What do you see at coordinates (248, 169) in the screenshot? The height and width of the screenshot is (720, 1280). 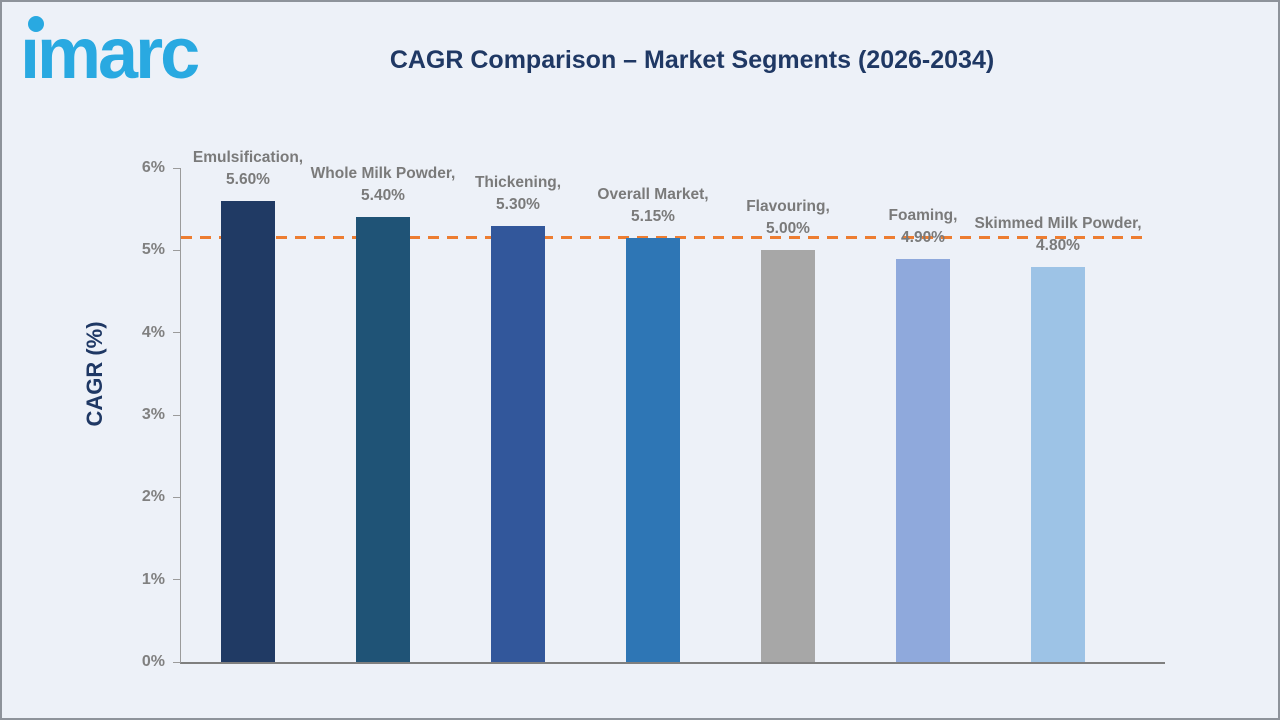 I see `bar-label-emulsification: Emulsification, 5.60%` at bounding box center [248, 169].